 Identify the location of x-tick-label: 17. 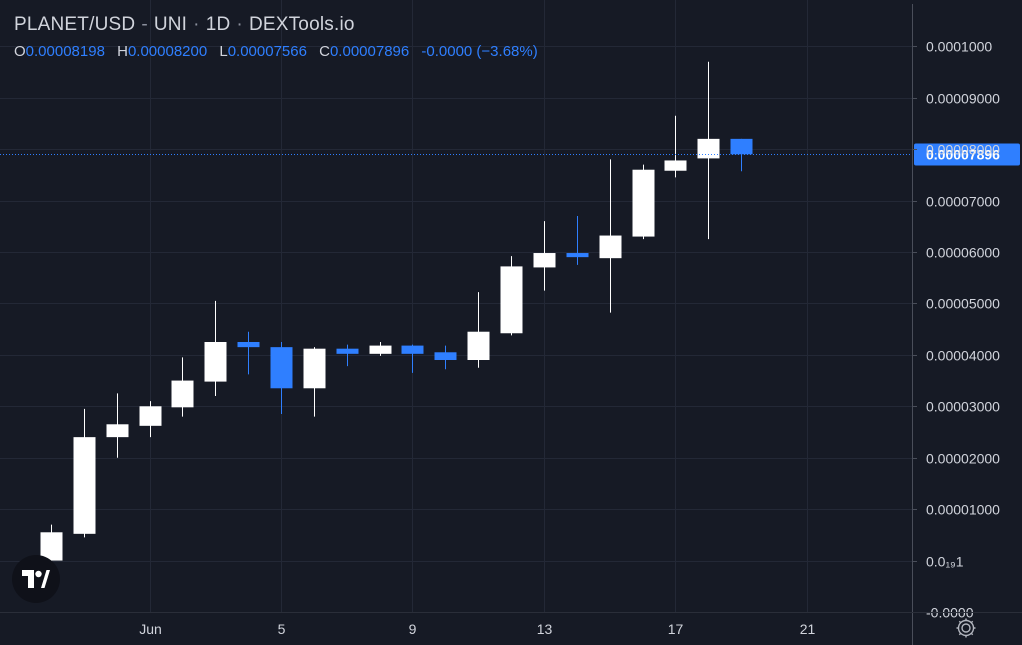
(676, 629).